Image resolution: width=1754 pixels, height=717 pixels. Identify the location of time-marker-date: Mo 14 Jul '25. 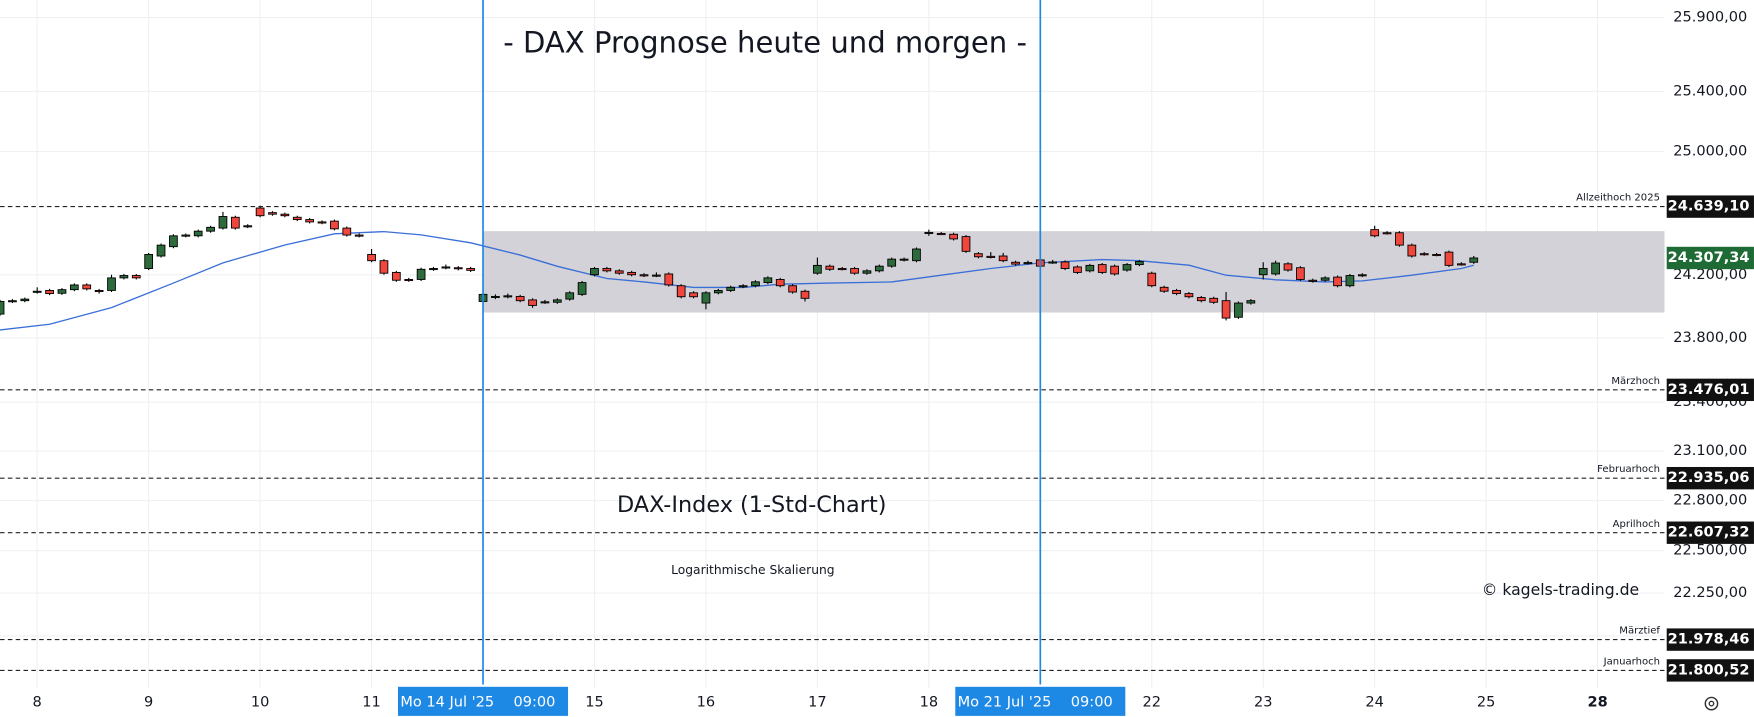
(447, 702).